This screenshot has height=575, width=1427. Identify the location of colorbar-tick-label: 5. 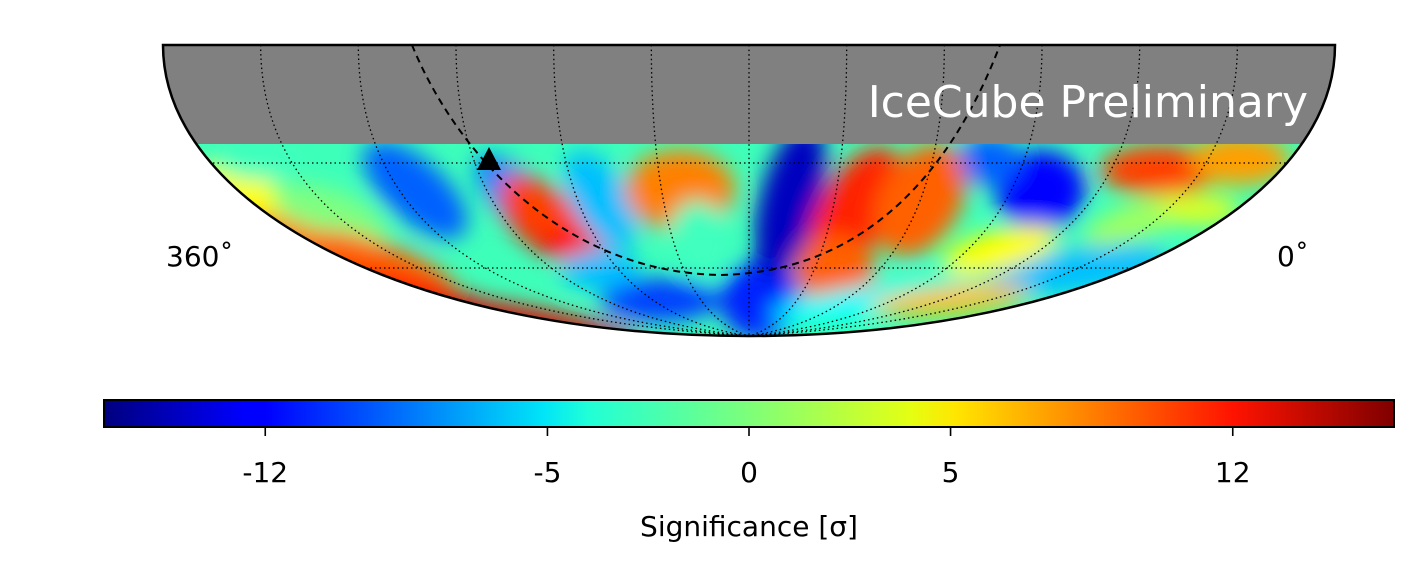
(951, 472).